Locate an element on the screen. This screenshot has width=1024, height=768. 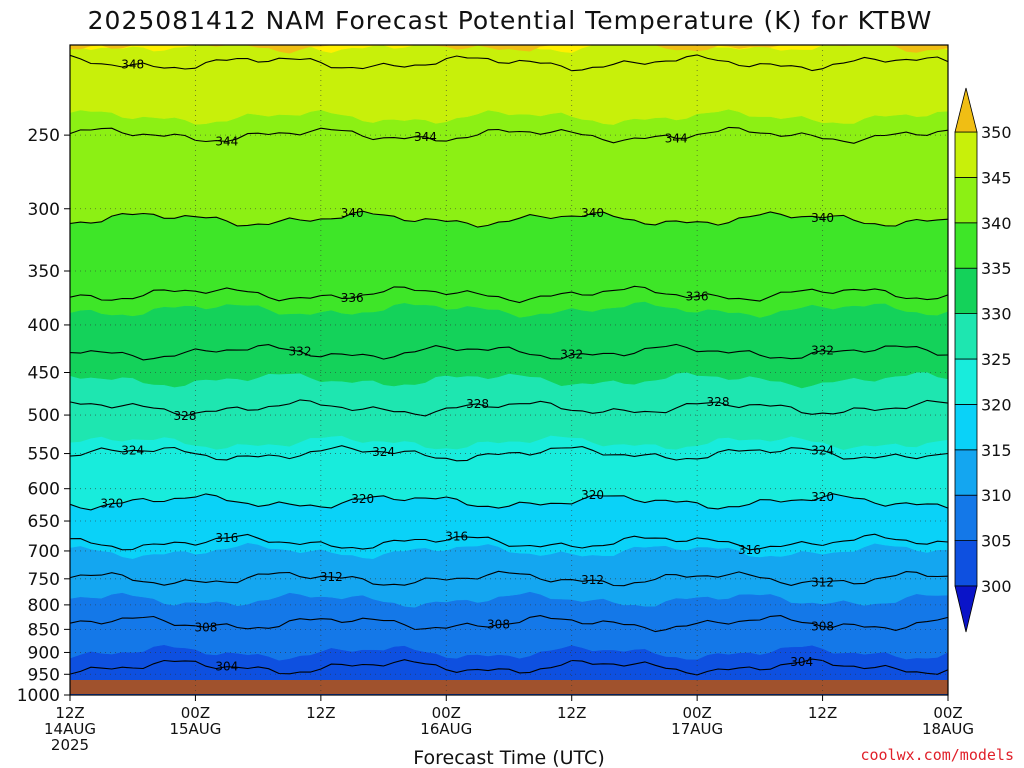
y-tick-label: 750 is located at coordinates (44, 580).